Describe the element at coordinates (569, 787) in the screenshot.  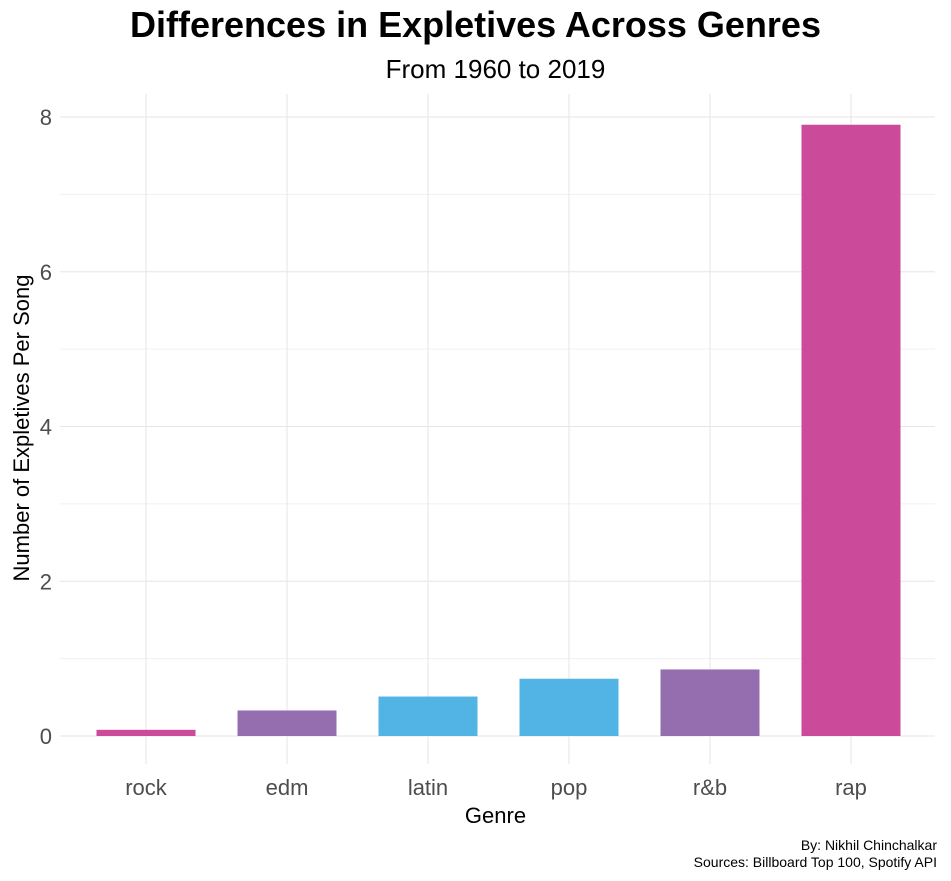
I see `x-tick-label: pop` at that location.